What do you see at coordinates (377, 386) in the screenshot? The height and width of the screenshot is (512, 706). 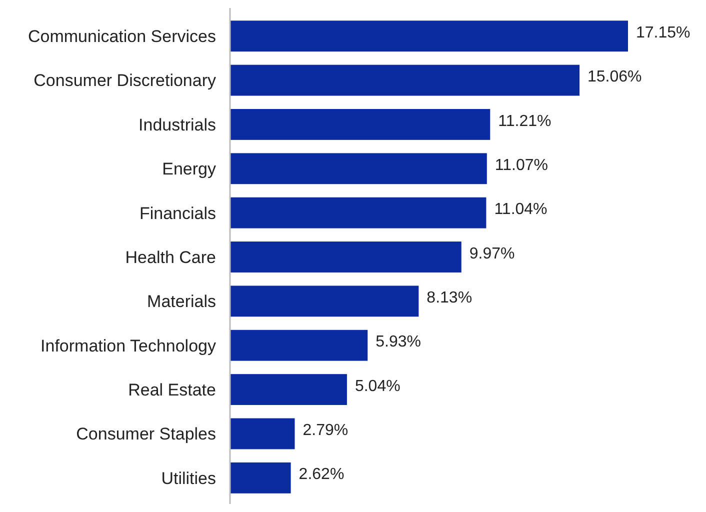 I see `data-label: 5.04%` at bounding box center [377, 386].